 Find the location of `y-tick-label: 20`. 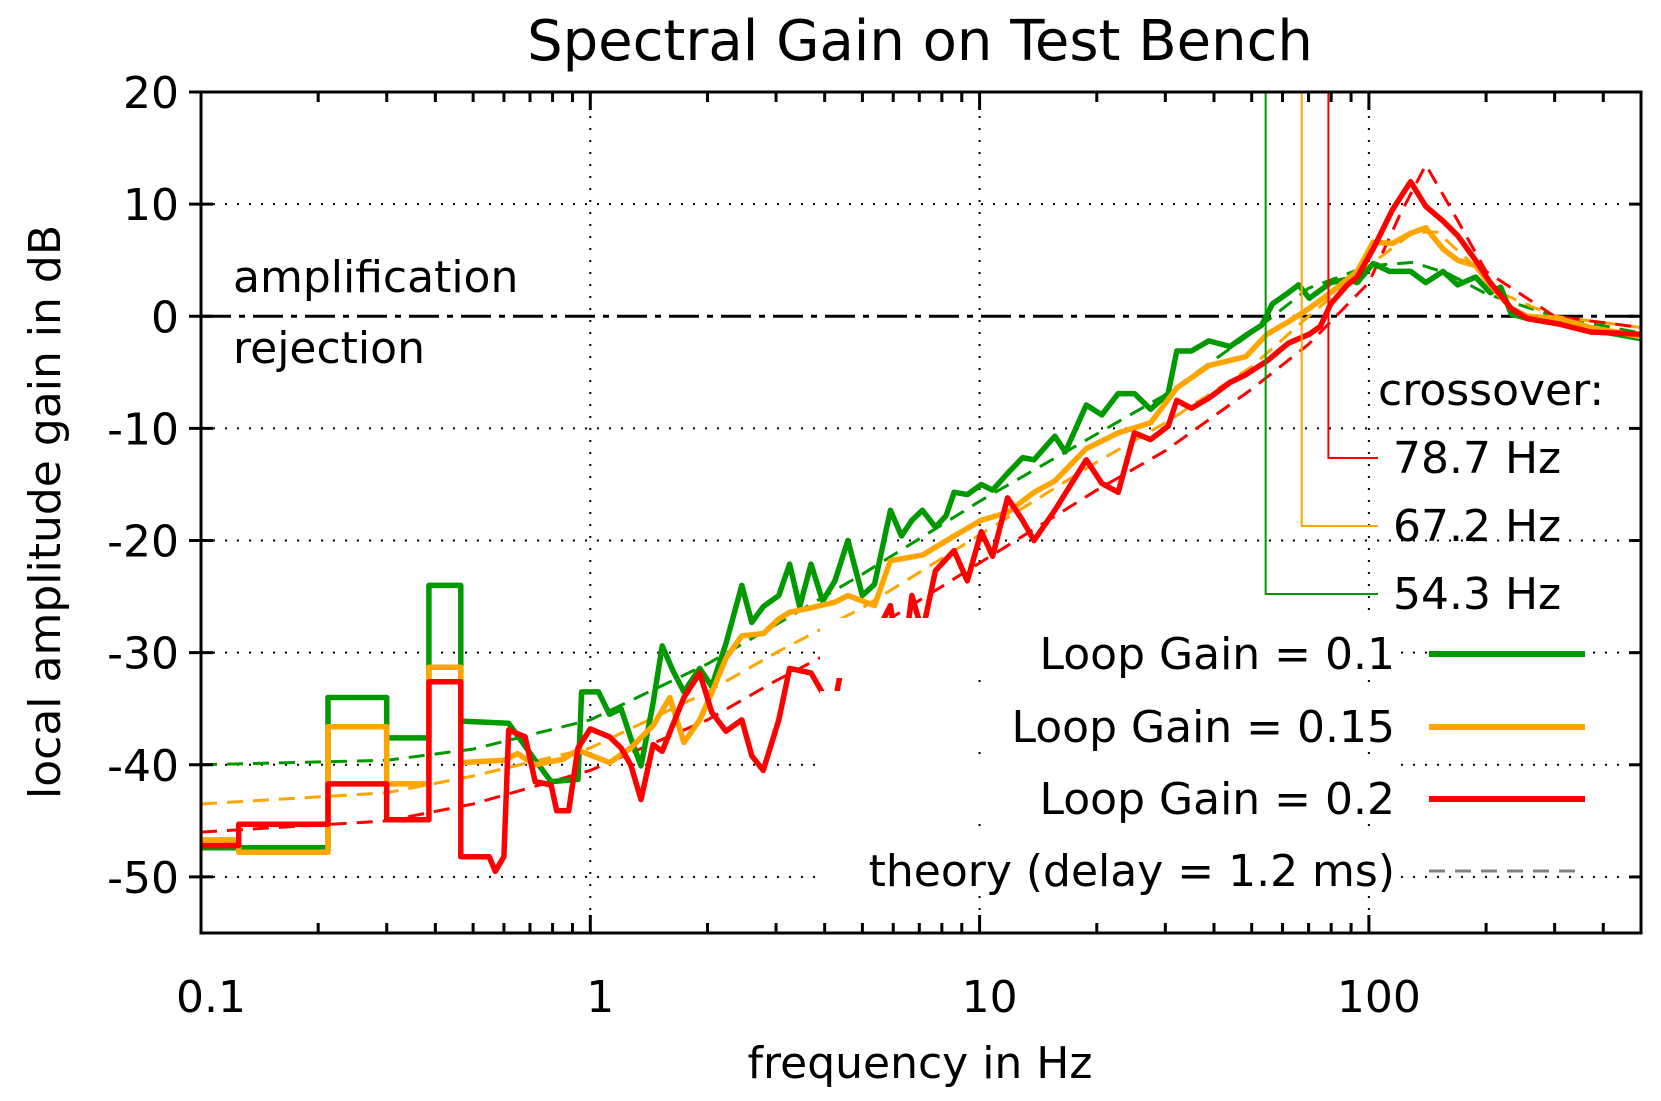

y-tick-label: 20 is located at coordinates (151, 93).